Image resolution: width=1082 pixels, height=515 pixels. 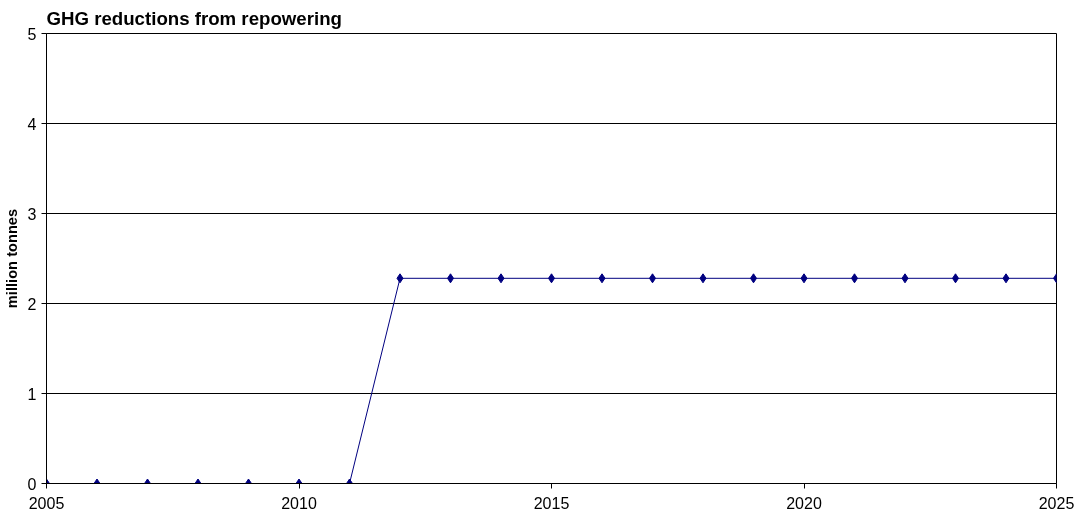 I want to click on y-tick-label: 0, so click(x=32, y=484).